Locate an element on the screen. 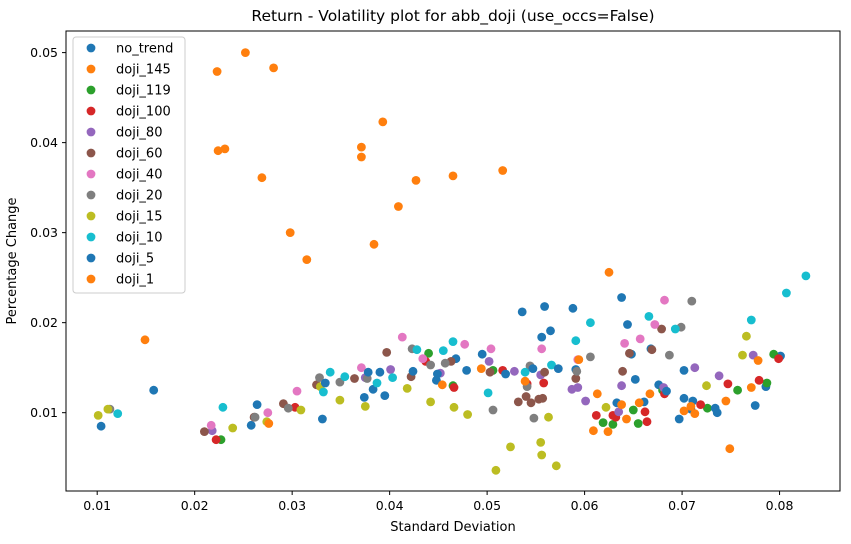 This screenshot has width=851, height=544. legend-label: no_trend is located at coordinates (144, 49).